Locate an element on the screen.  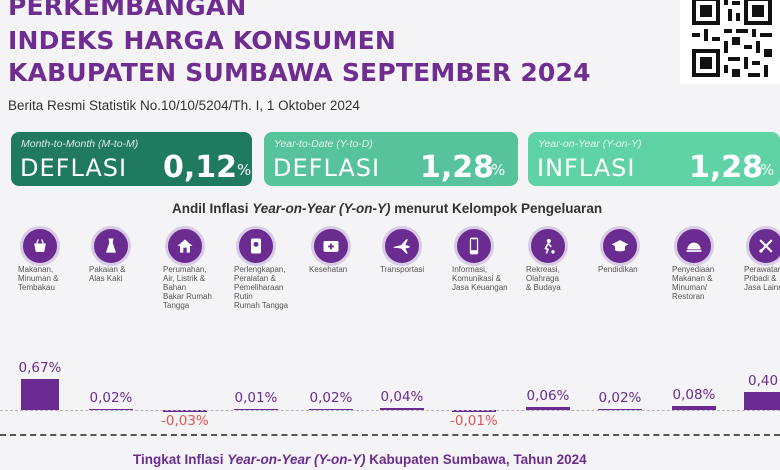
card-caption: Year-to-Date (Y-to-D) is located at coordinates (323, 144).